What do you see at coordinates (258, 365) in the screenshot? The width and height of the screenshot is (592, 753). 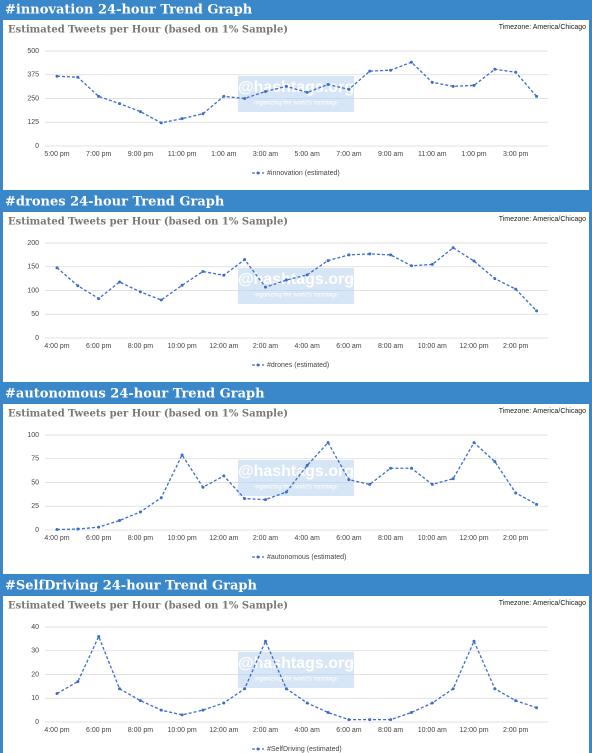 I see `legend-dot` at bounding box center [258, 365].